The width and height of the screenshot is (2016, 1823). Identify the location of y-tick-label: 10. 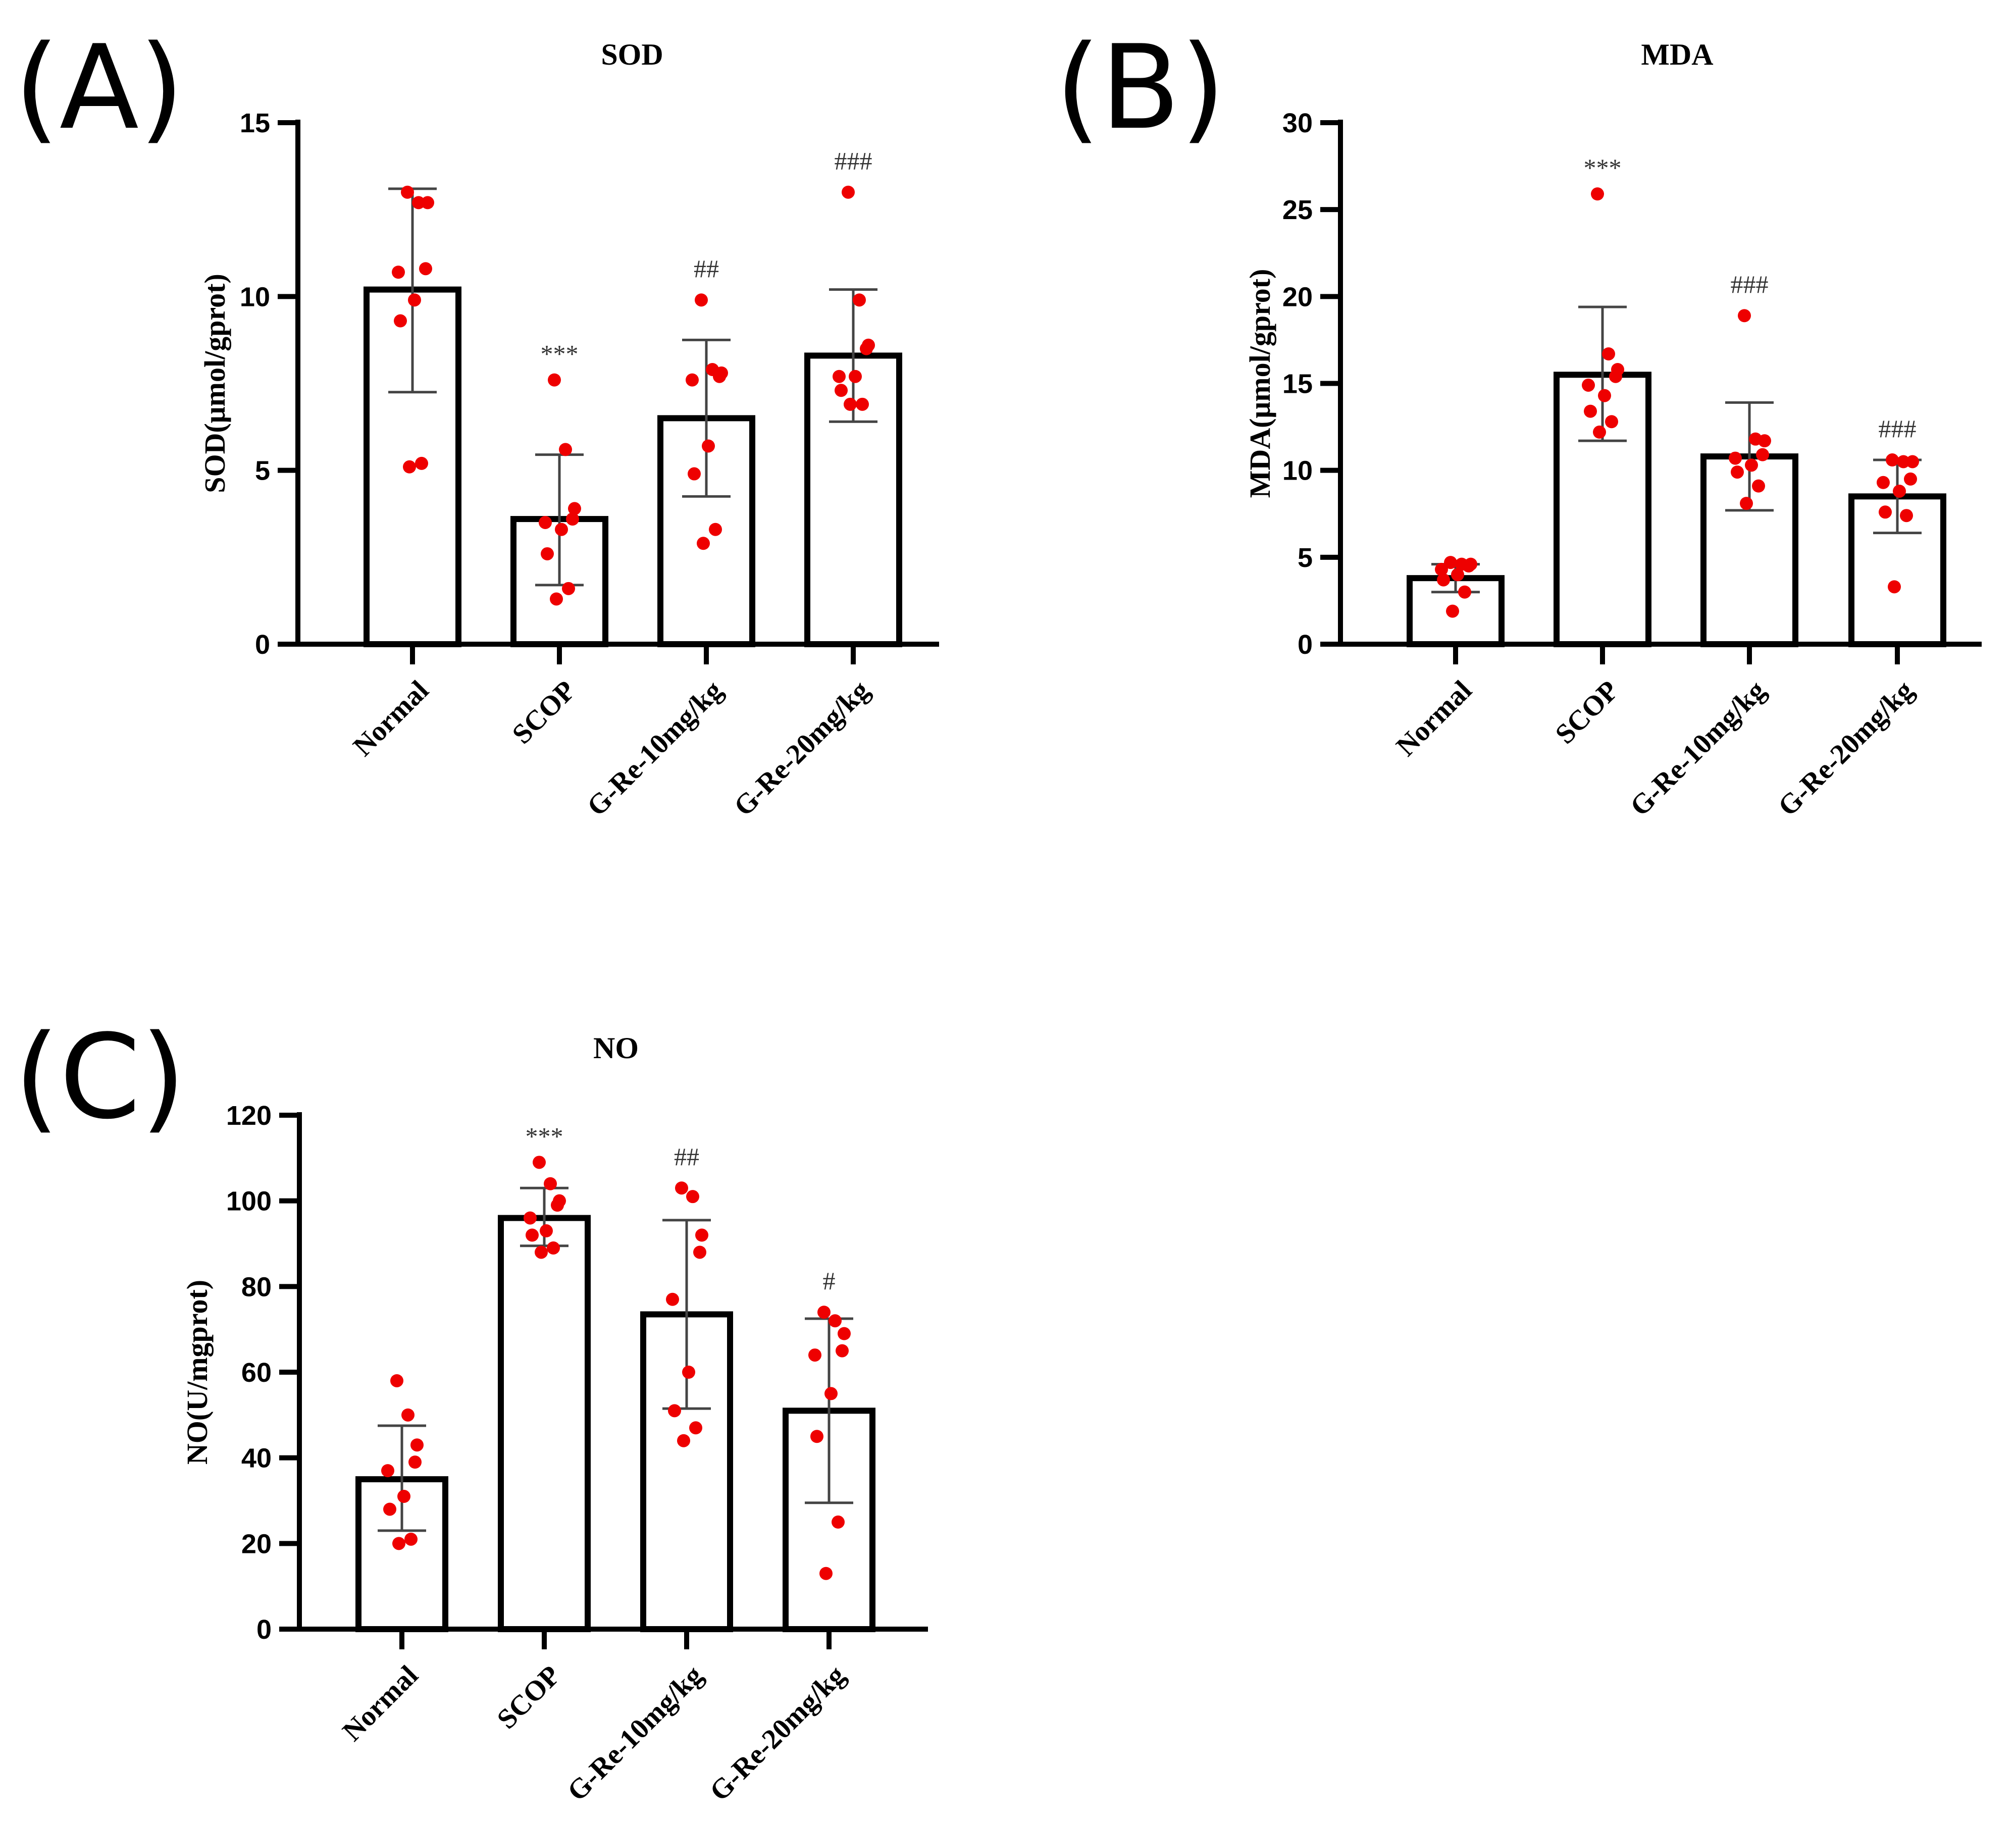
(255, 297).